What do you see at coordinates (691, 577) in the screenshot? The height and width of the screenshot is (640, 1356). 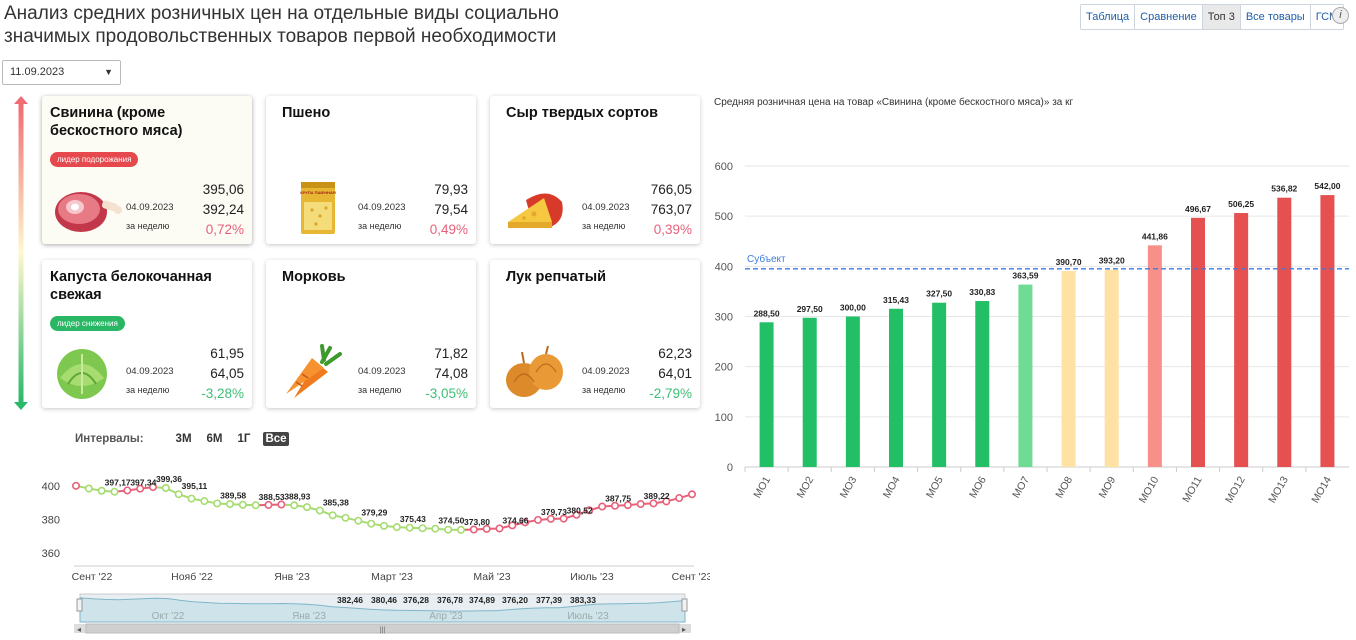 I see `x-tick-label: Сент '23` at bounding box center [691, 577].